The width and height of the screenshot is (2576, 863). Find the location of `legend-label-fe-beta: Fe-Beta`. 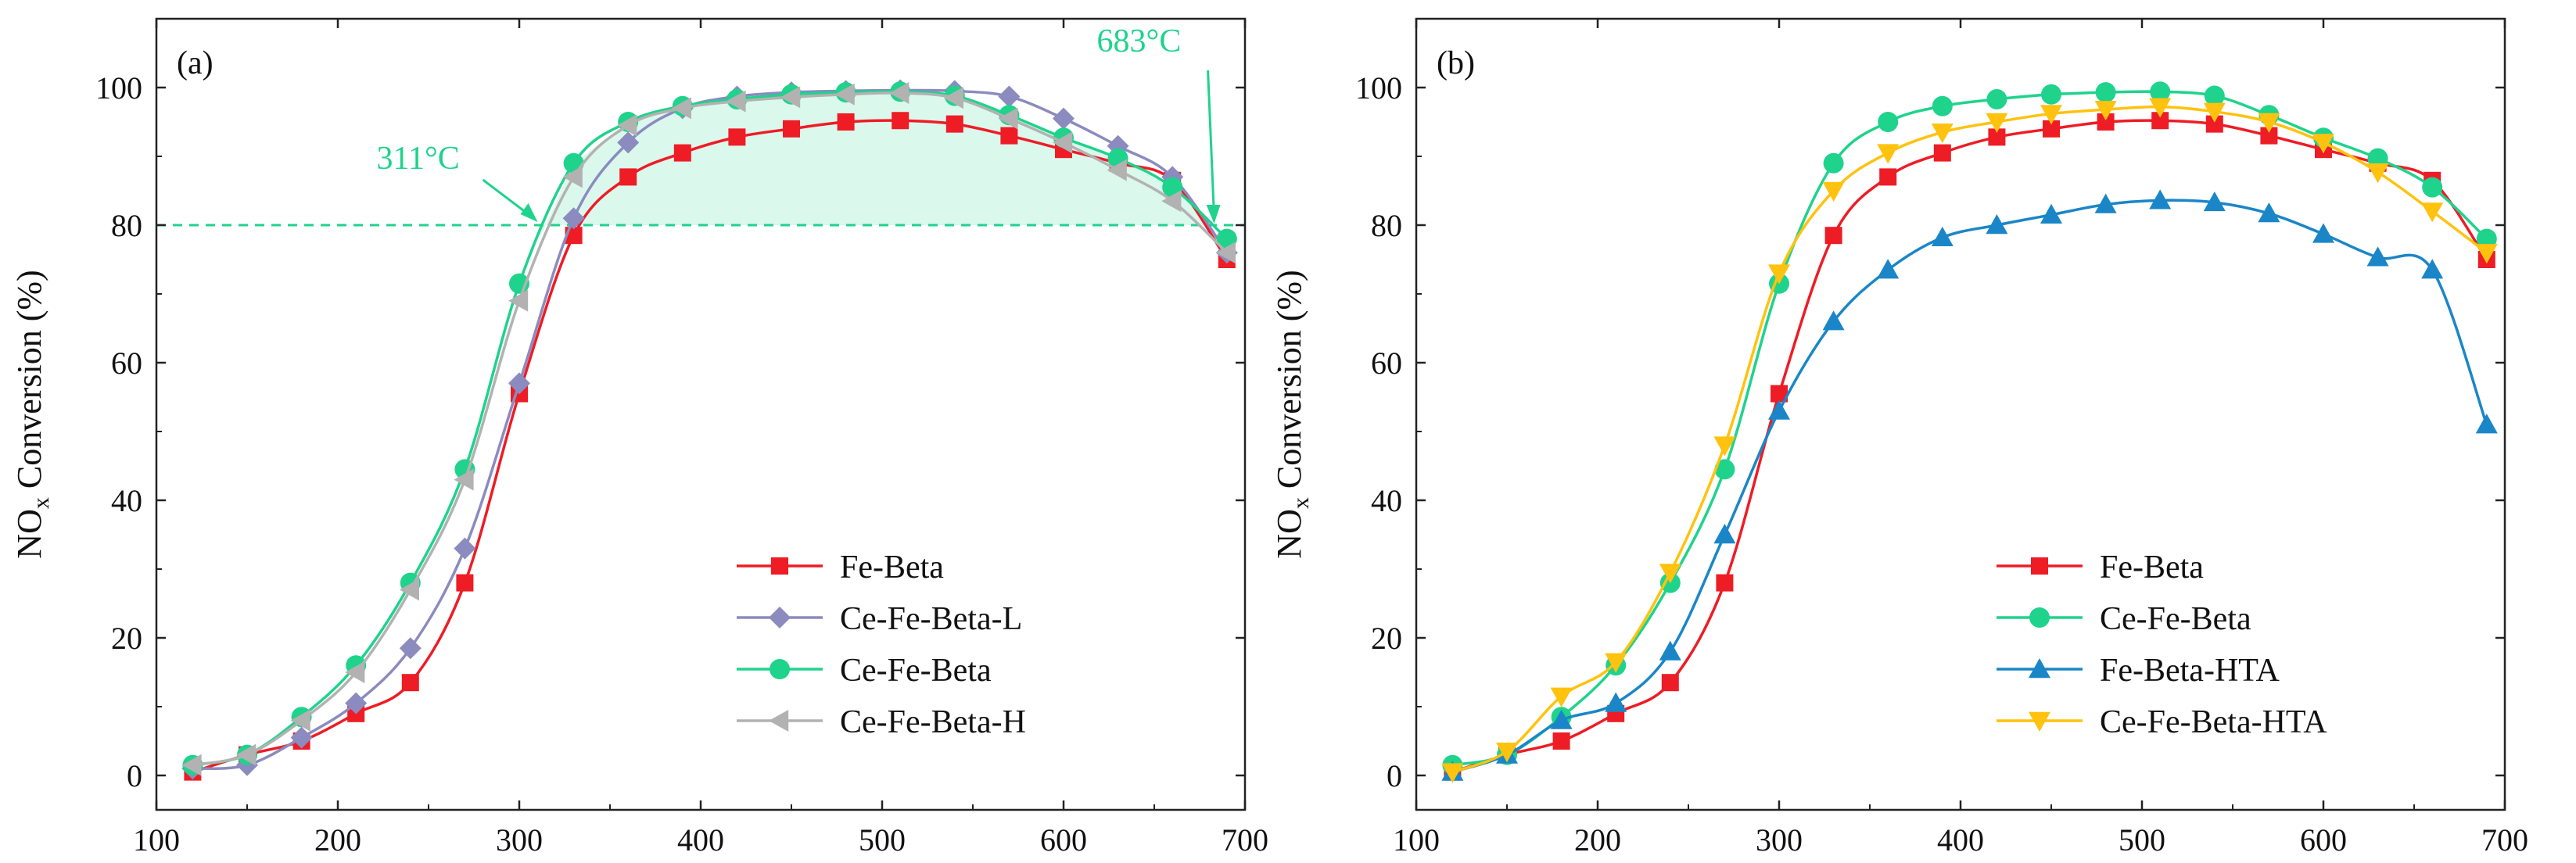

legend-label-fe-beta: Fe-Beta is located at coordinates (2152, 567).